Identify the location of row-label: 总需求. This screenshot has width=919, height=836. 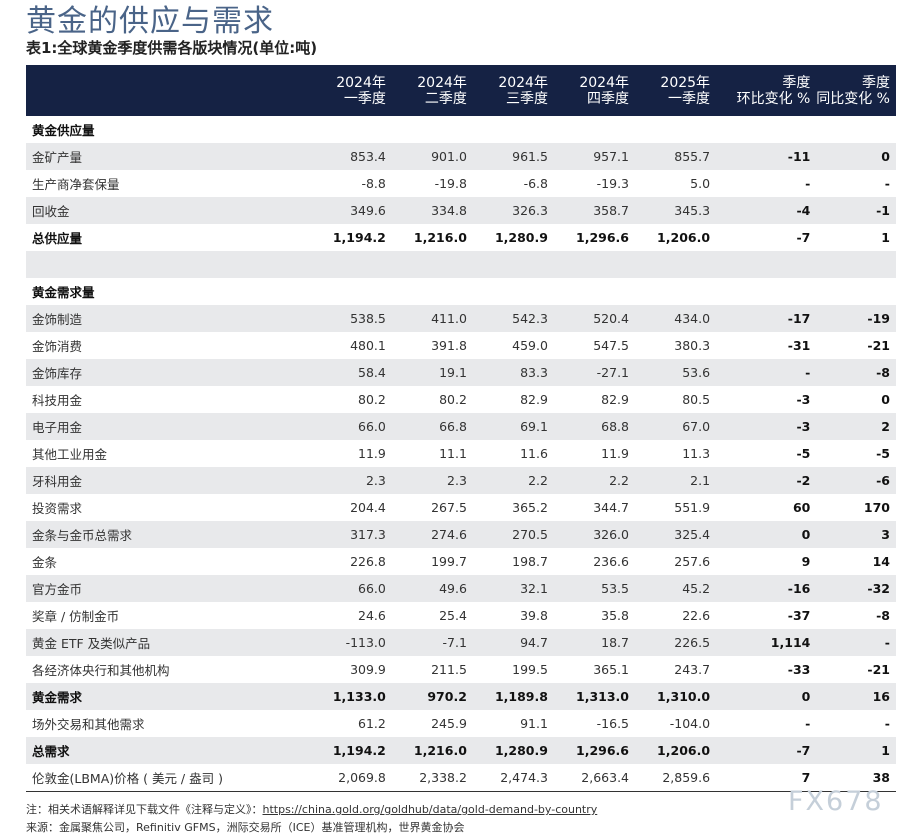
(51, 751).